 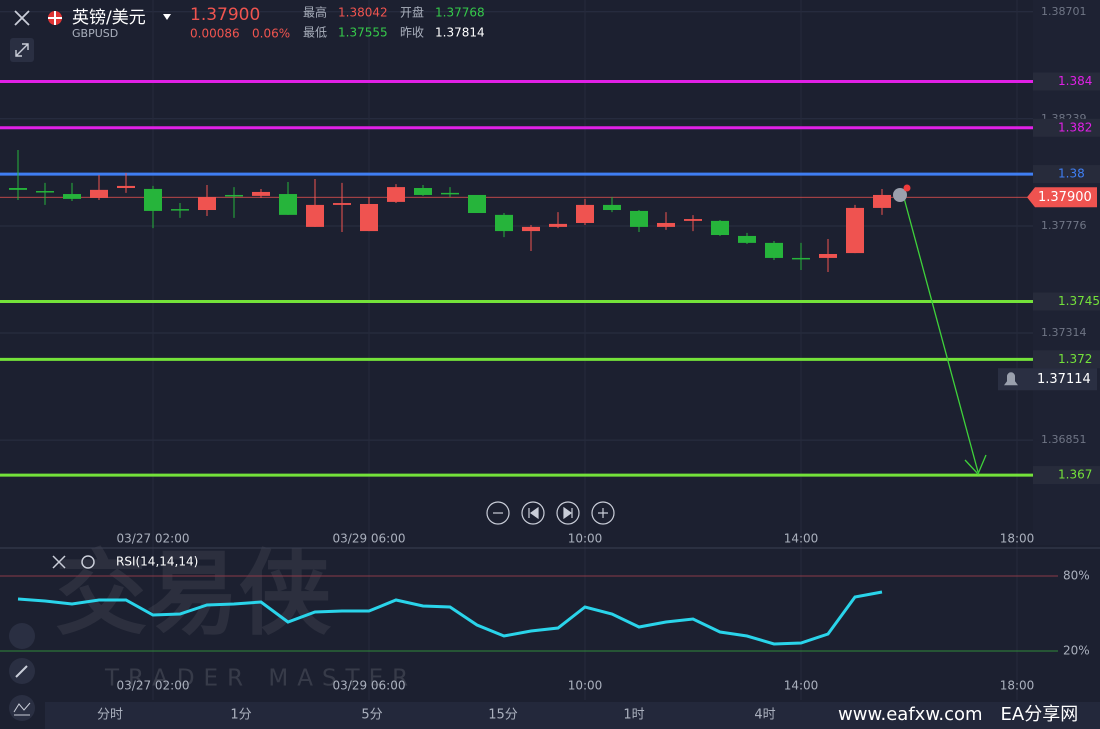 What do you see at coordinates (1079, 301) in the screenshot?
I see `level-label: 1.3745` at bounding box center [1079, 301].